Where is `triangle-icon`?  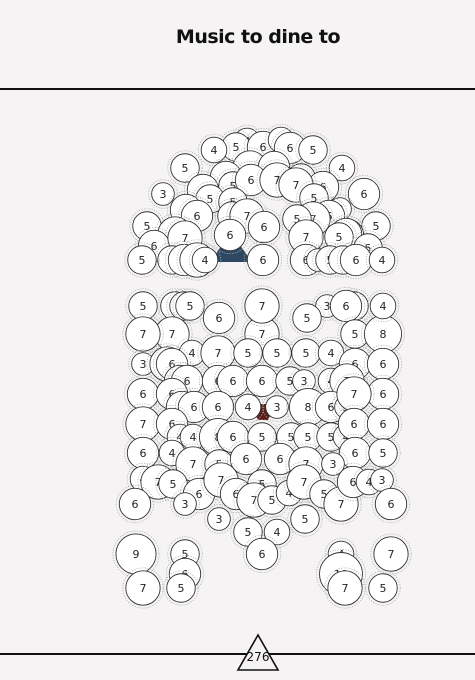 triangle-icon is located at coordinates (258, 652).